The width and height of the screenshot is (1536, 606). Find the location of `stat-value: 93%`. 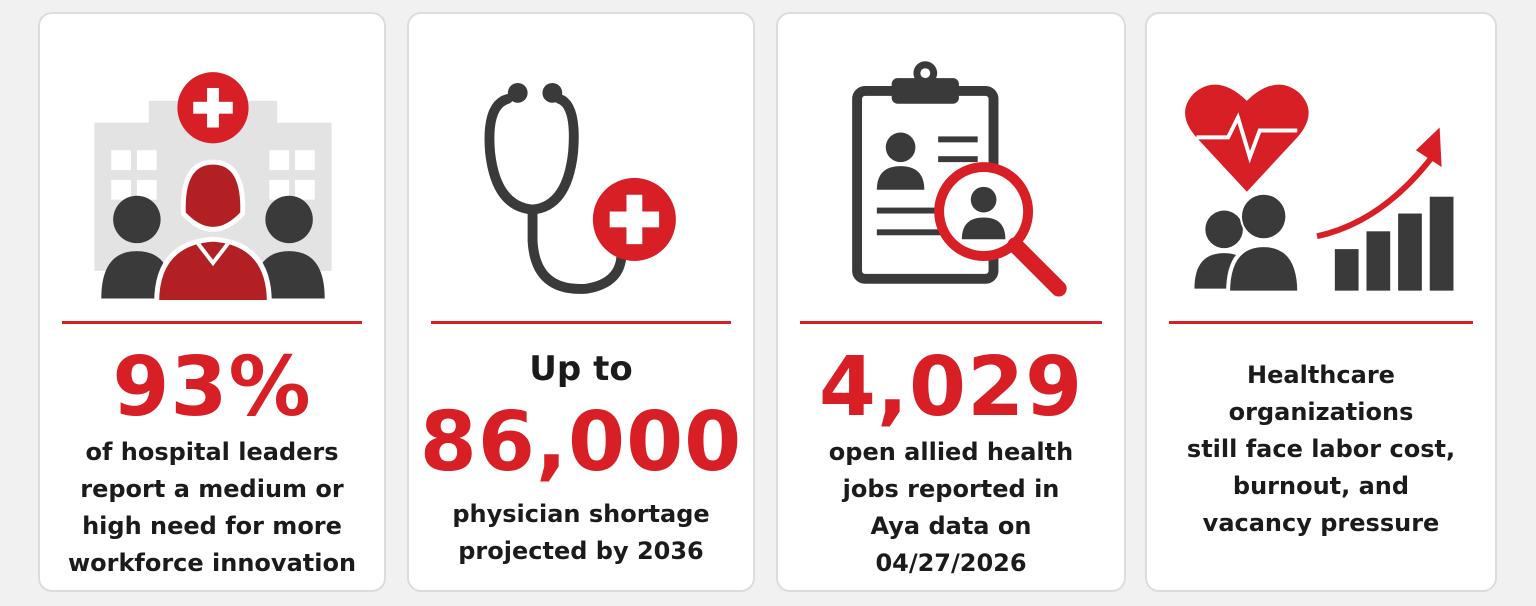

stat-value: 93% is located at coordinates (212, 387).